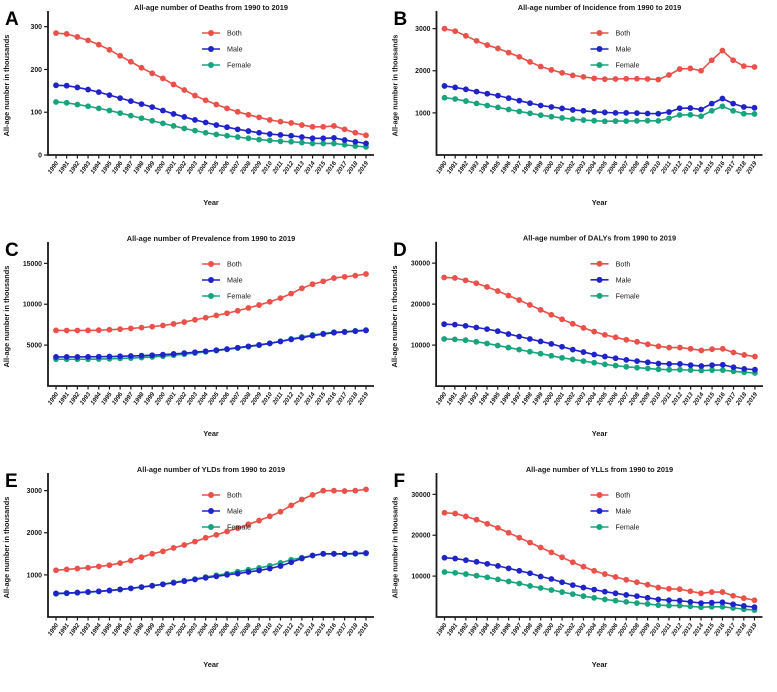  What do you see at coordinates (623, 630) in the screenshot?
I see `x-tick-label: 2007` at bounding box center [623, 630].